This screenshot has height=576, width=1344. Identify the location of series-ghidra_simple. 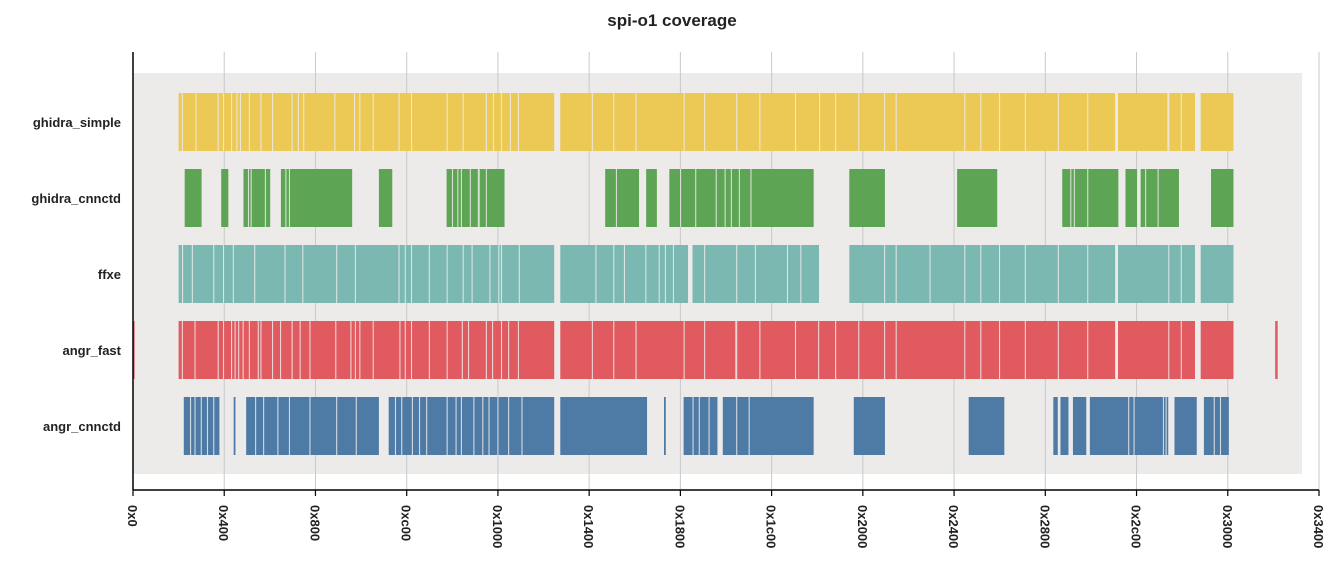
(706, 122).